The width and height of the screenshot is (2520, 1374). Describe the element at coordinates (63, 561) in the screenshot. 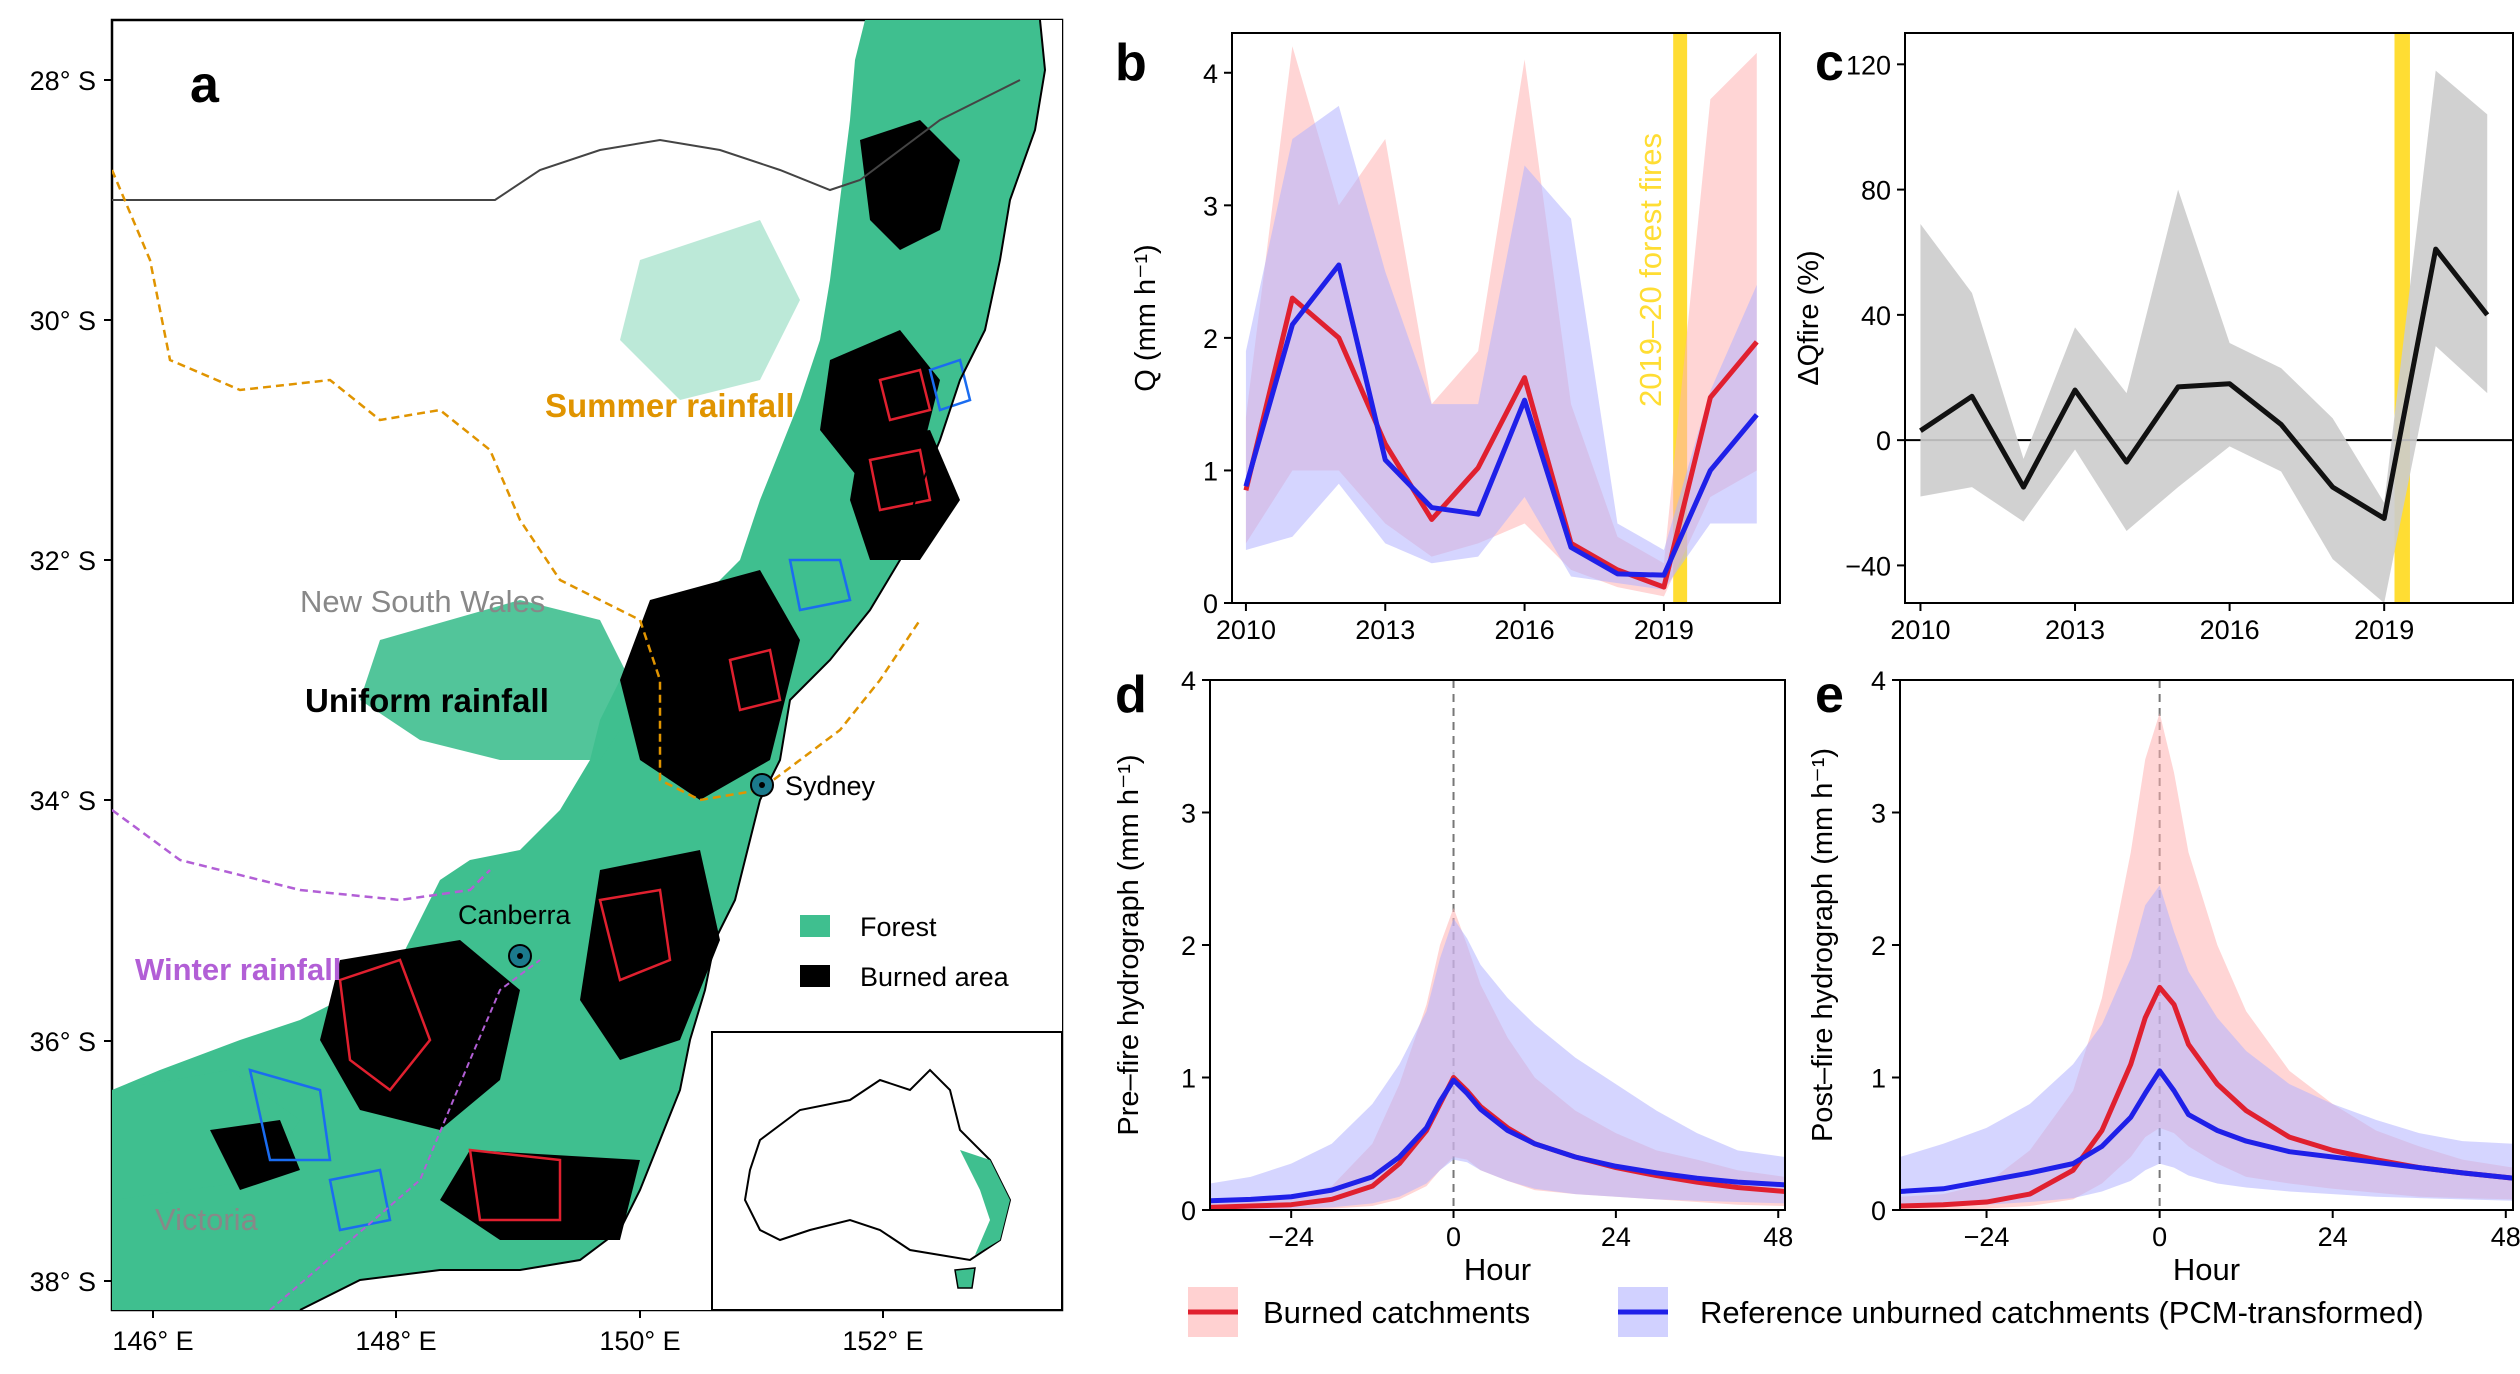

I see `lat-tick-label: 32° S` at that location.